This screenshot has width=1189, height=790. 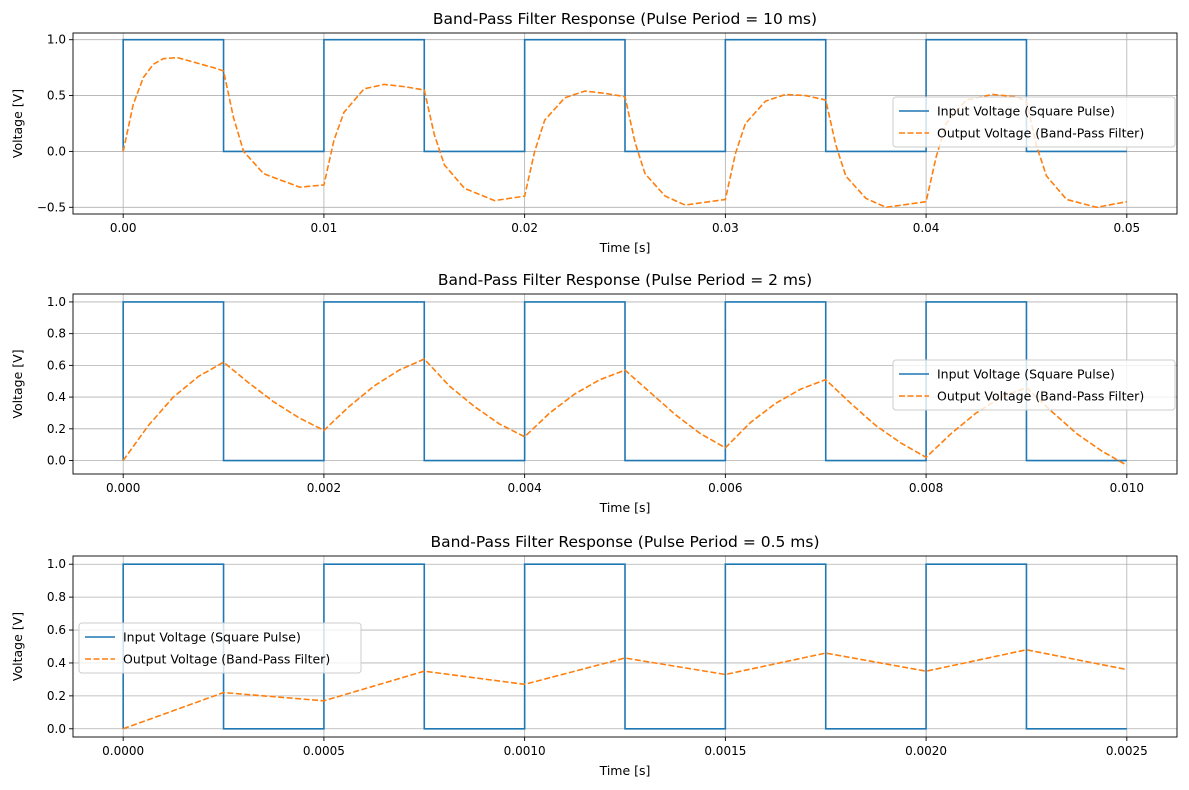 I want to click on x-tick-label: 0.006, so click(x=725, y=488).